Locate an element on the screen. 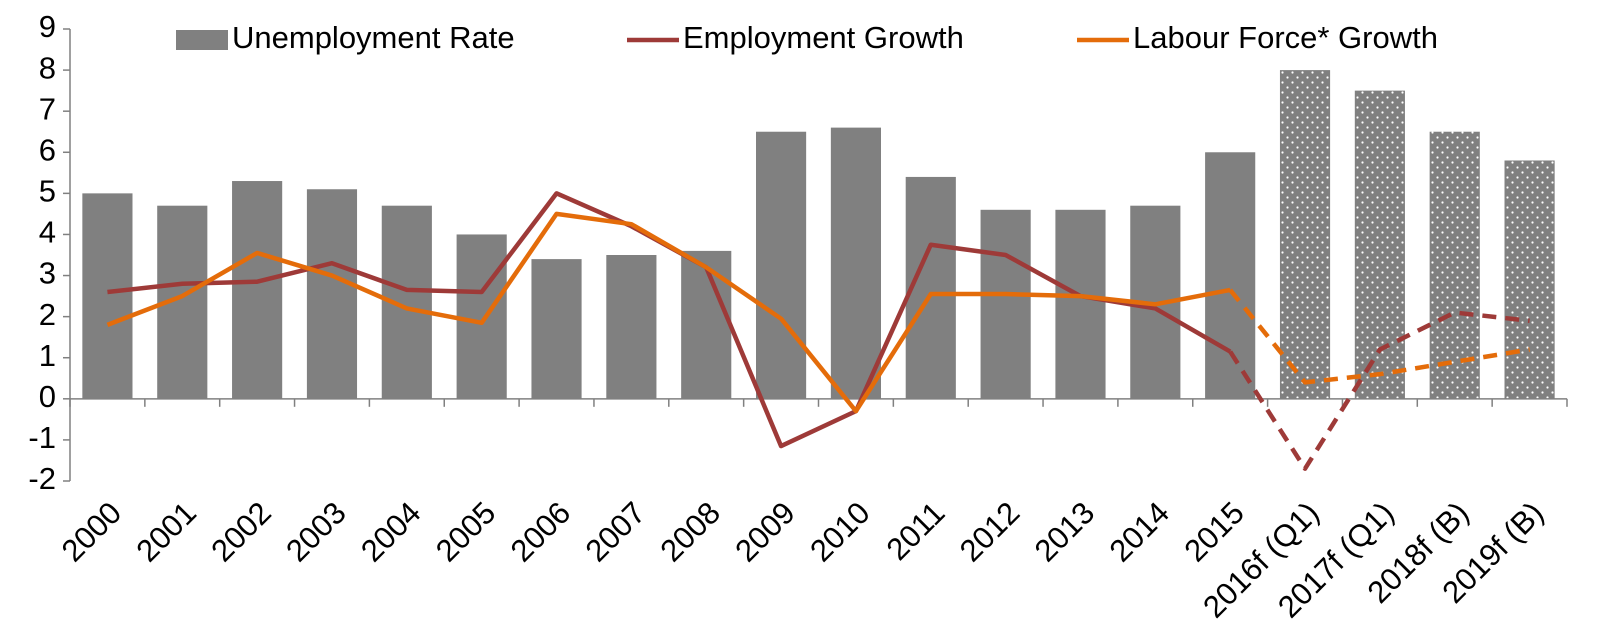 Image resolution: width=1617 pixels, height=644 pixels. x-tick-label: 2000 is located at coordinates (92, 532).